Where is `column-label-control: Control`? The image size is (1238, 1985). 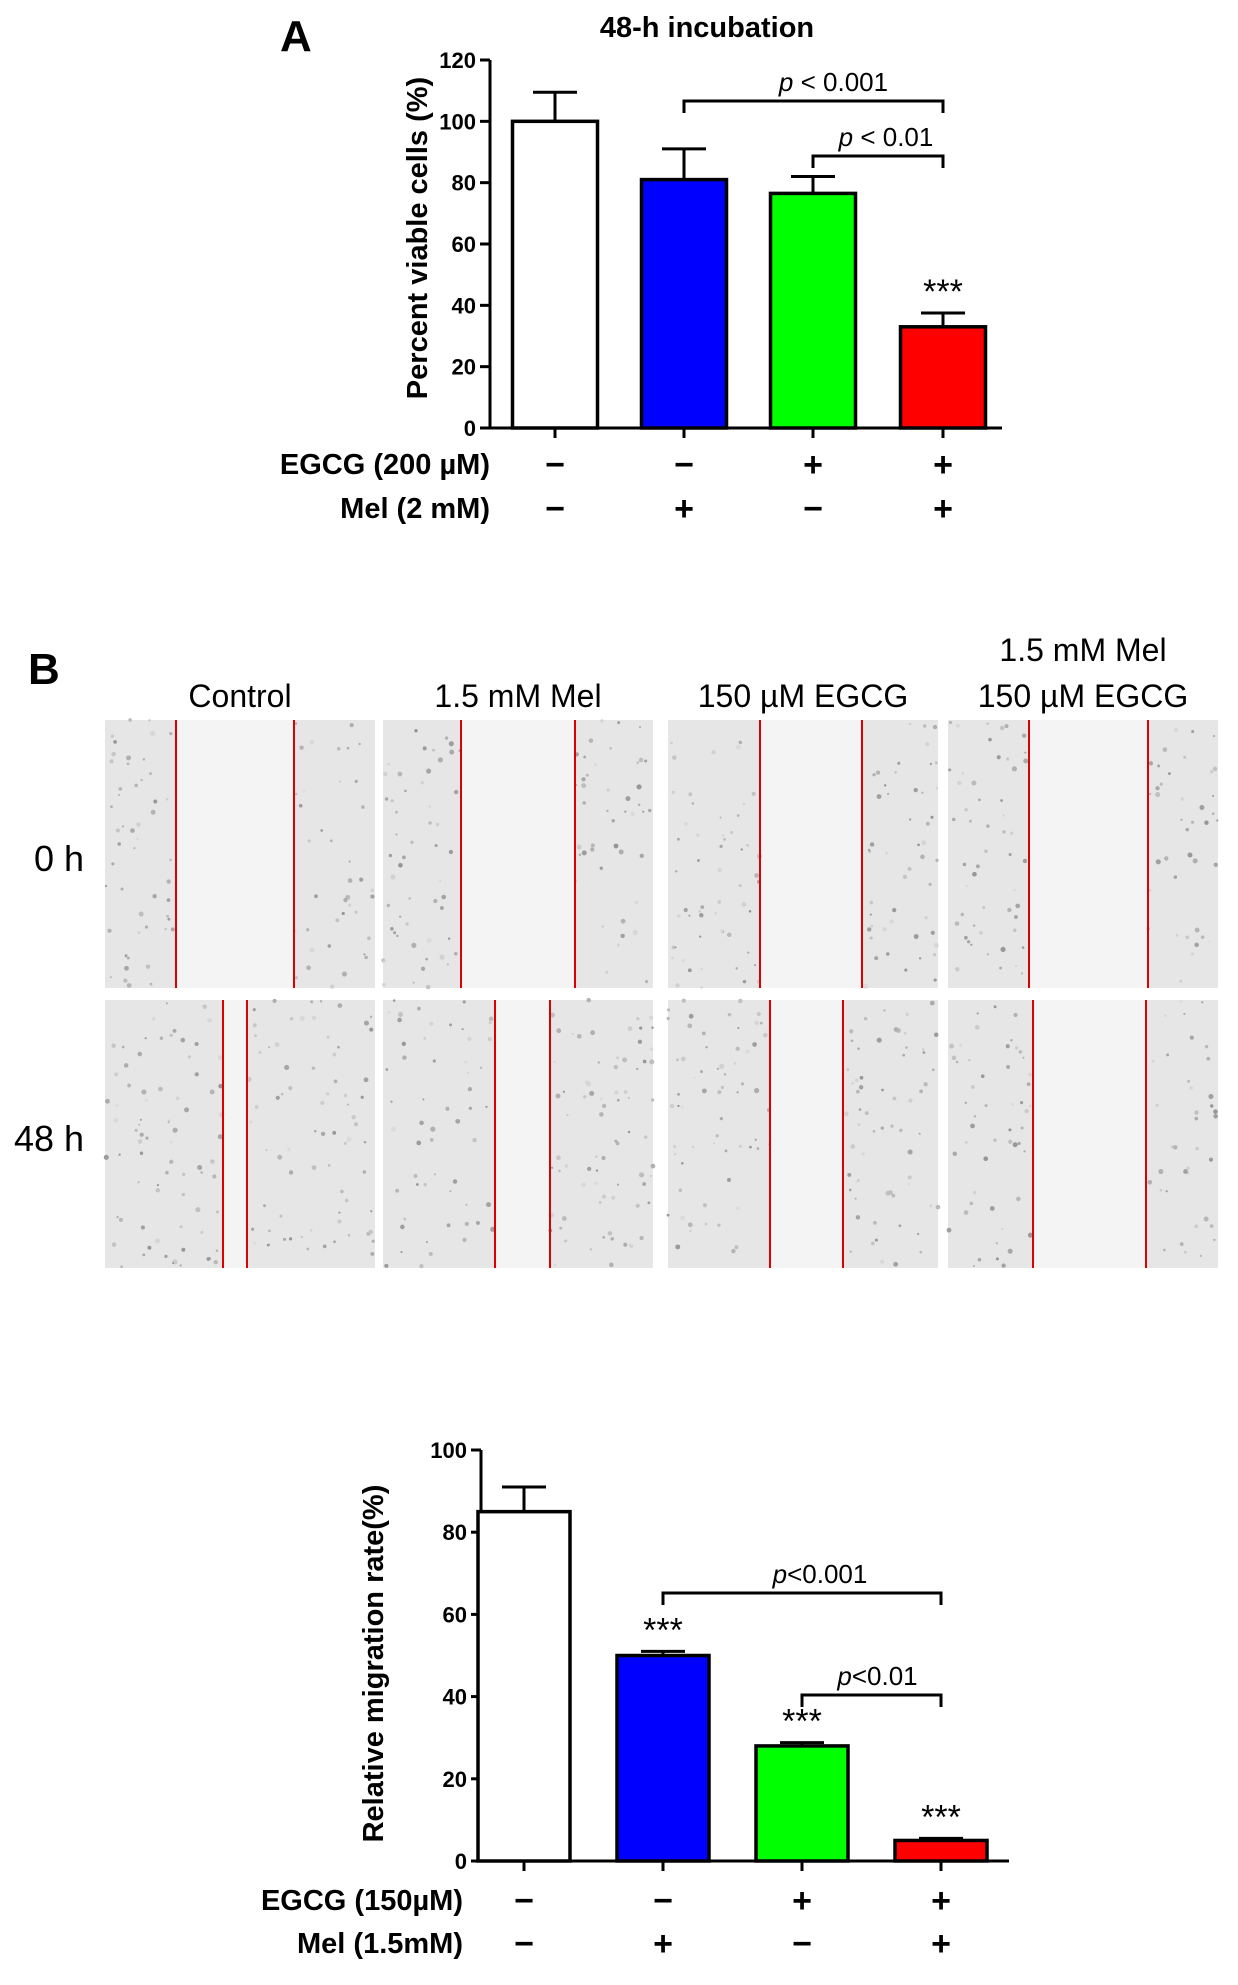 column-label-control: Control is located at coordinates (240, 696).